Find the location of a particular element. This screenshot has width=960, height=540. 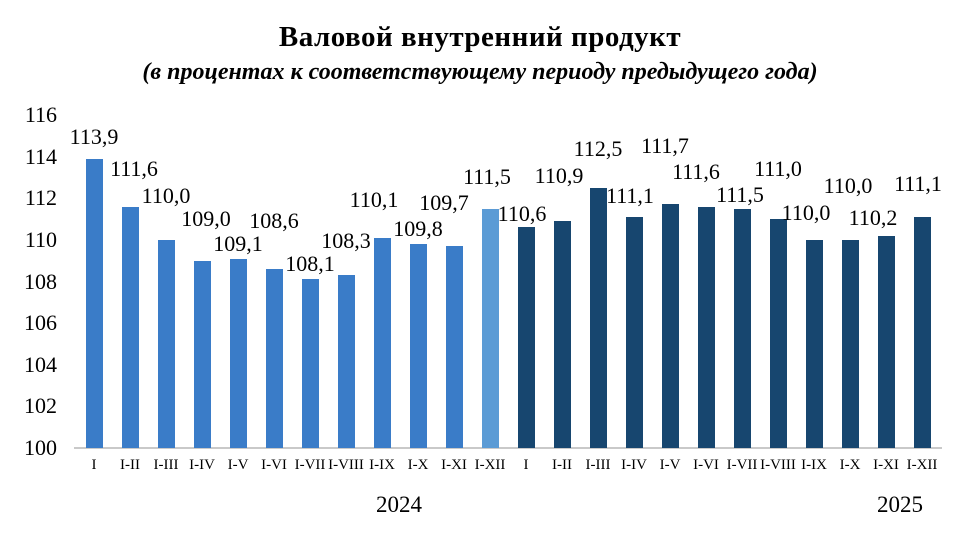

bar-value-label: 111,7 is located at coordinates (665, 146).